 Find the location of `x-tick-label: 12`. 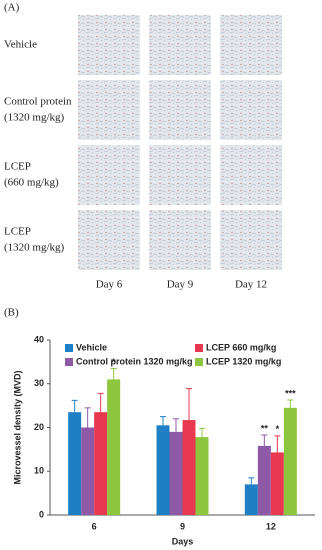

x-tick-label: 12 is located at coordinates (271, 526).